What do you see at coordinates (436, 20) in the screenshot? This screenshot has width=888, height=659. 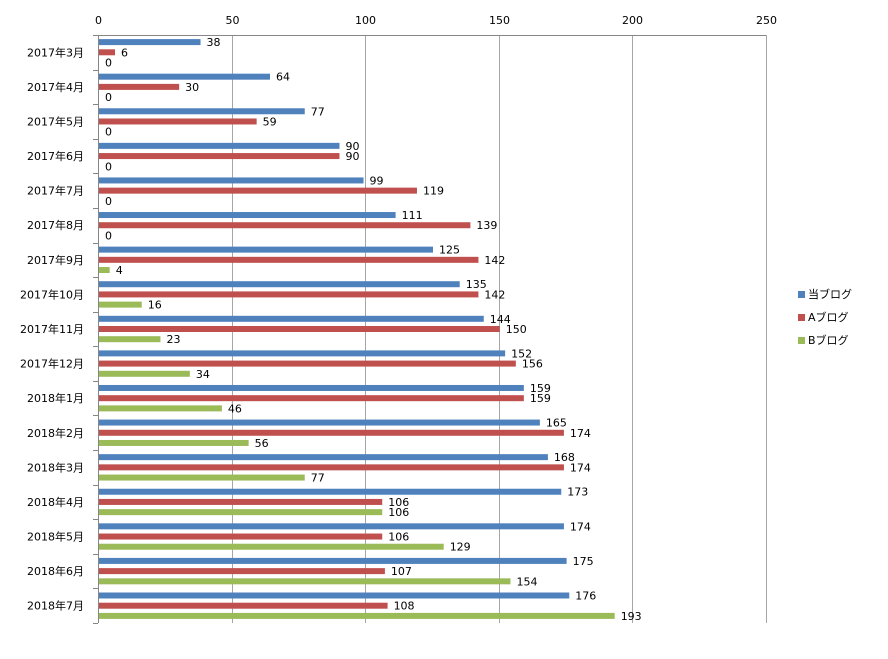 I see `x-axis-ticks: 0 50 100 150 200 250` at bounding box center [436, 20].